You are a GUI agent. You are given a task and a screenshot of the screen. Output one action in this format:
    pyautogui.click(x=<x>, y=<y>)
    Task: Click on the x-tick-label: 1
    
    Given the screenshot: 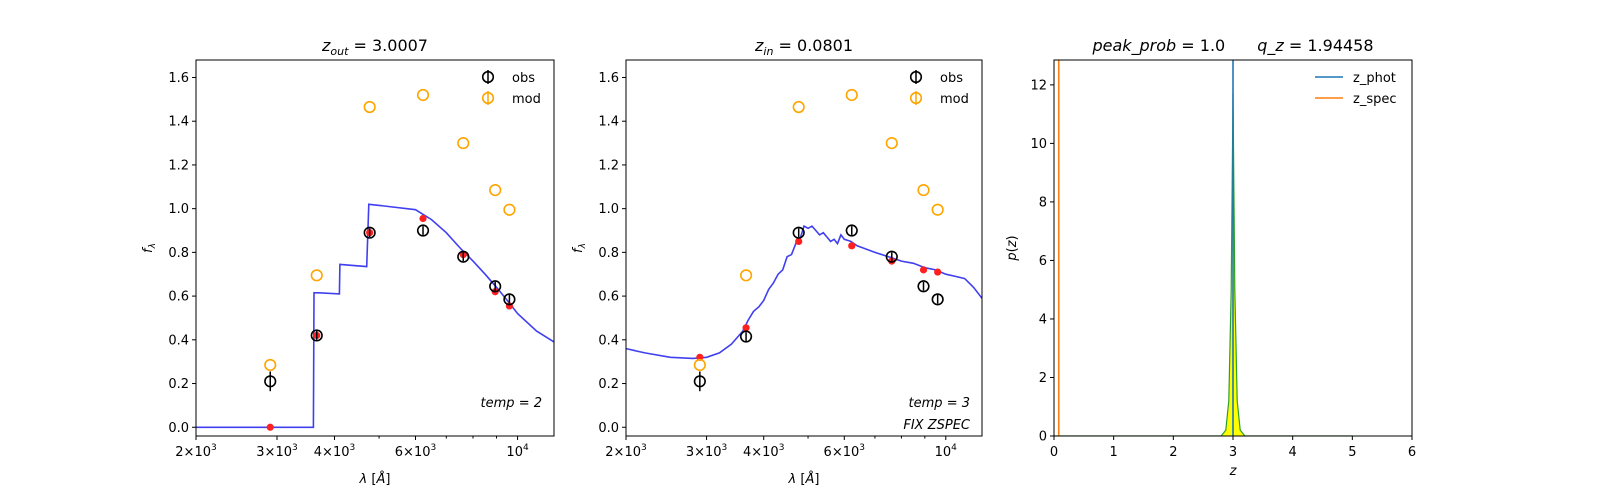 What is the action you would take?
    pyautogui.click(x=1114, y=452)
    